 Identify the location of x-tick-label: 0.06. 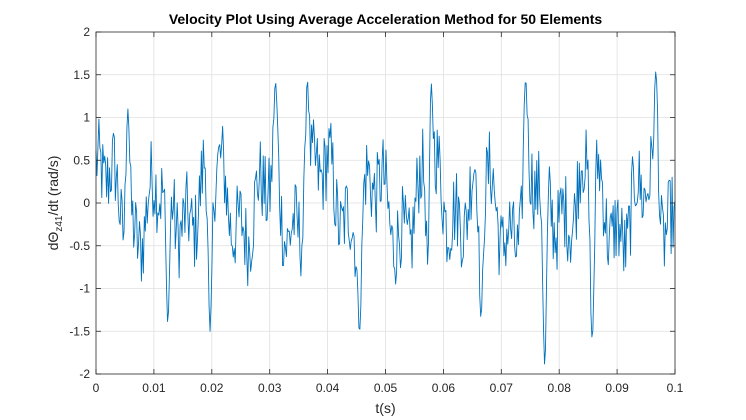
(444, 388).